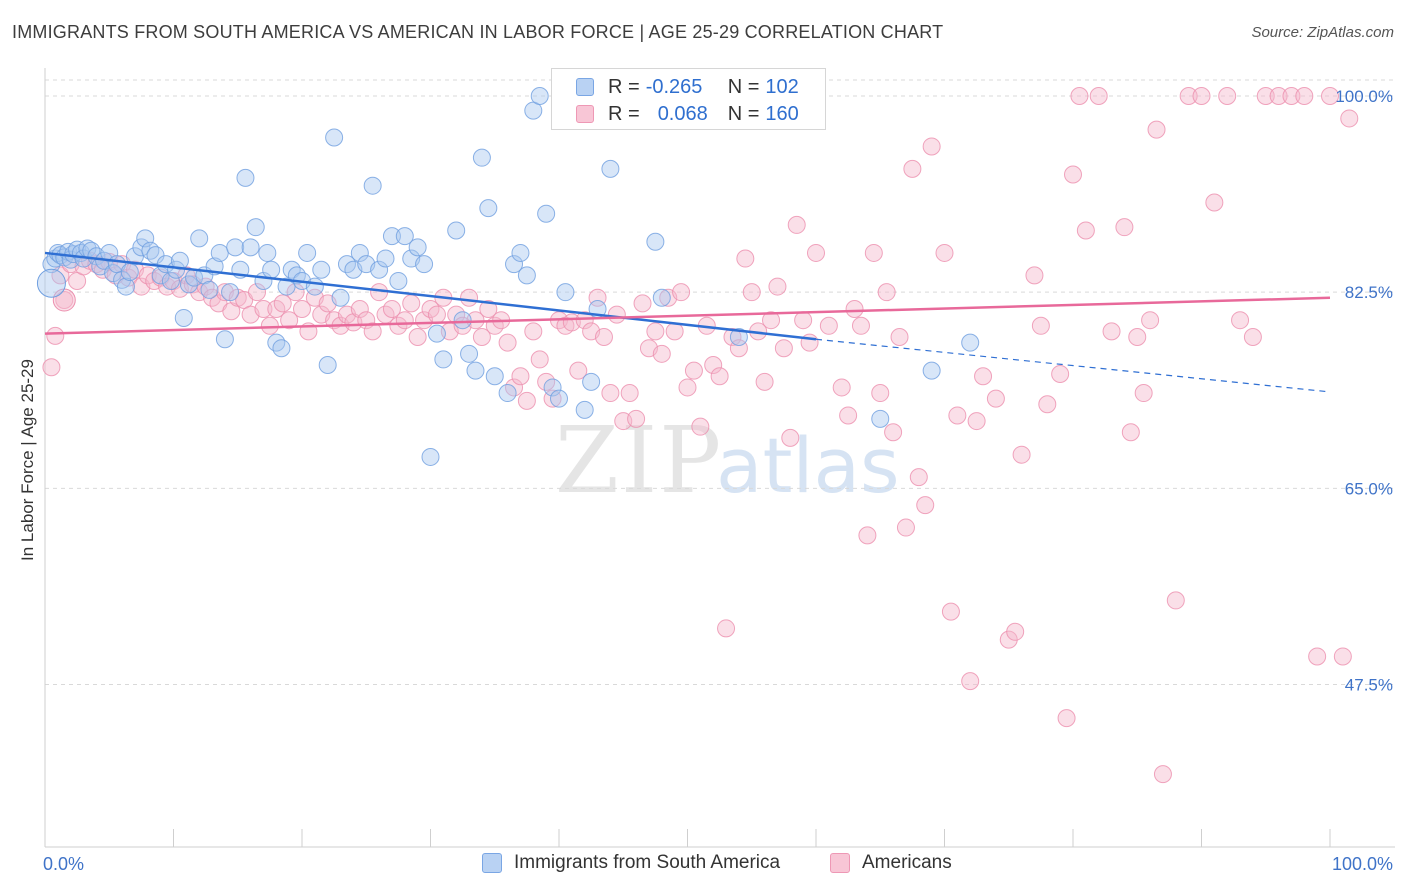 The height and width of the screenshot is (892, 1406). Describe the element at coordinates (727, 460) in the screenshot. I see `watermark: ZIP atlas` at that location.